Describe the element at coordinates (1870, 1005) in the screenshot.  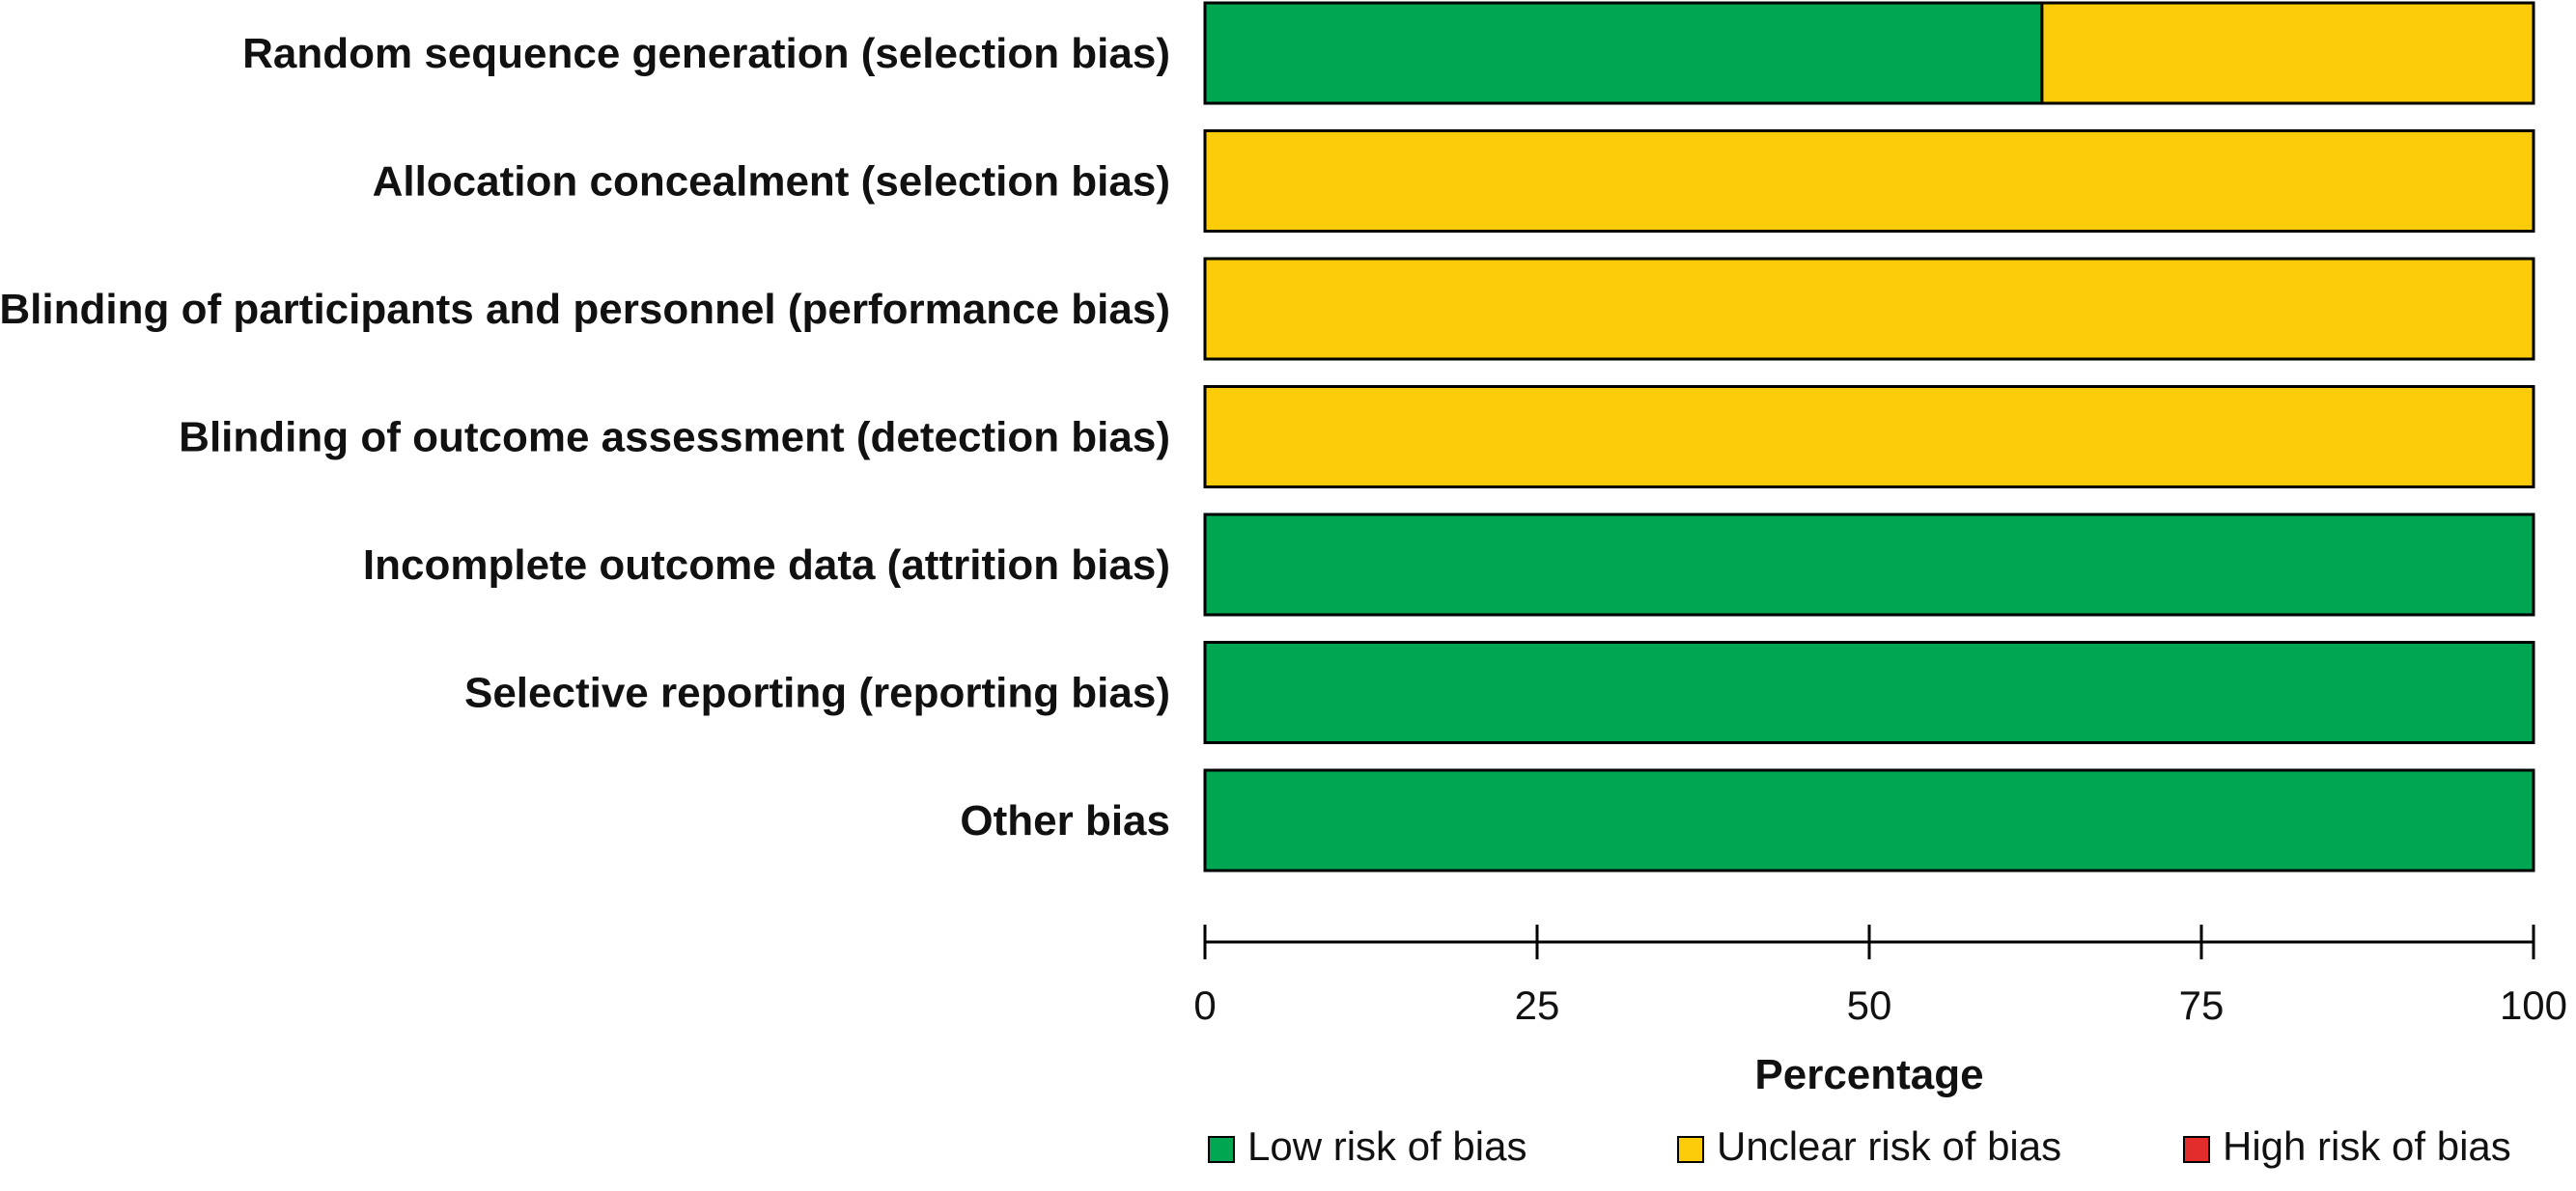
I see `x-tick-label-3: 50` at that location.